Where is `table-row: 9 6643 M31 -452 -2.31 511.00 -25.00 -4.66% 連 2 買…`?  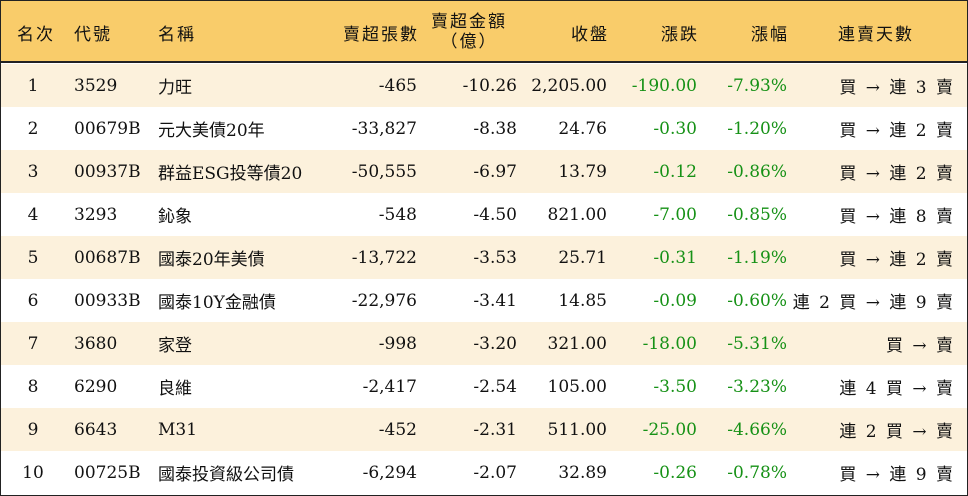
table-row: 9 6643 M31 -452 -2.31 511.00 -25.00 -4.66% 連 2 買… is located at coordinates (484, 429).